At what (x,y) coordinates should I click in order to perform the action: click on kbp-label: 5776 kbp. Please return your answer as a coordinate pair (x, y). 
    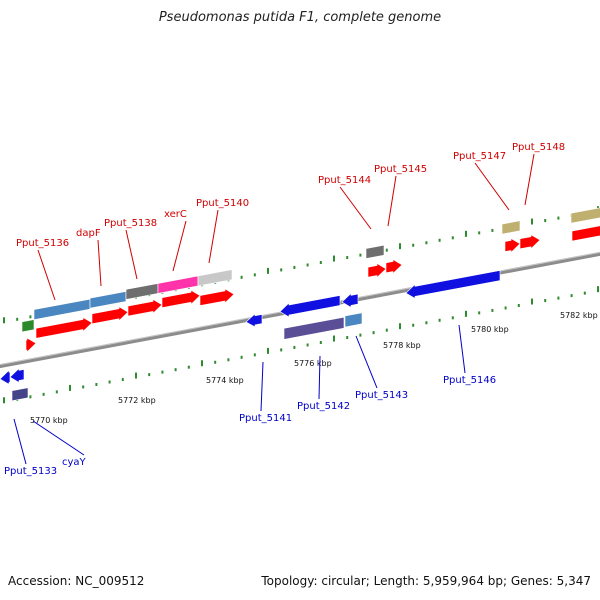
    Looking at the image, I should click on (313, 363).